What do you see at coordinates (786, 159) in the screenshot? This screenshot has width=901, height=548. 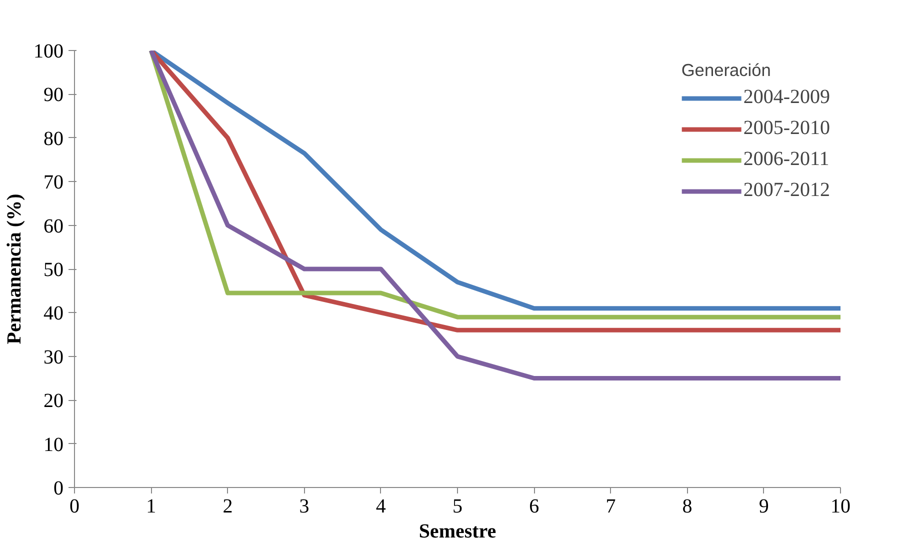 I see `legend-label: 2006-2011` at bounding box center [786, 159].